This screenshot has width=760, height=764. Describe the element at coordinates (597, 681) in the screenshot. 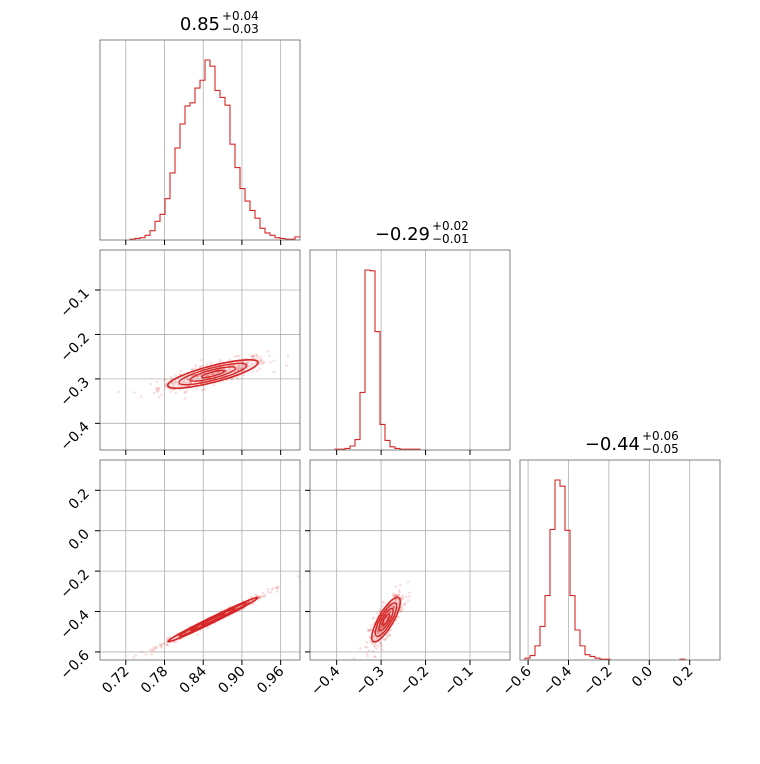

I see `x-tick-label: −0.2` at that location.